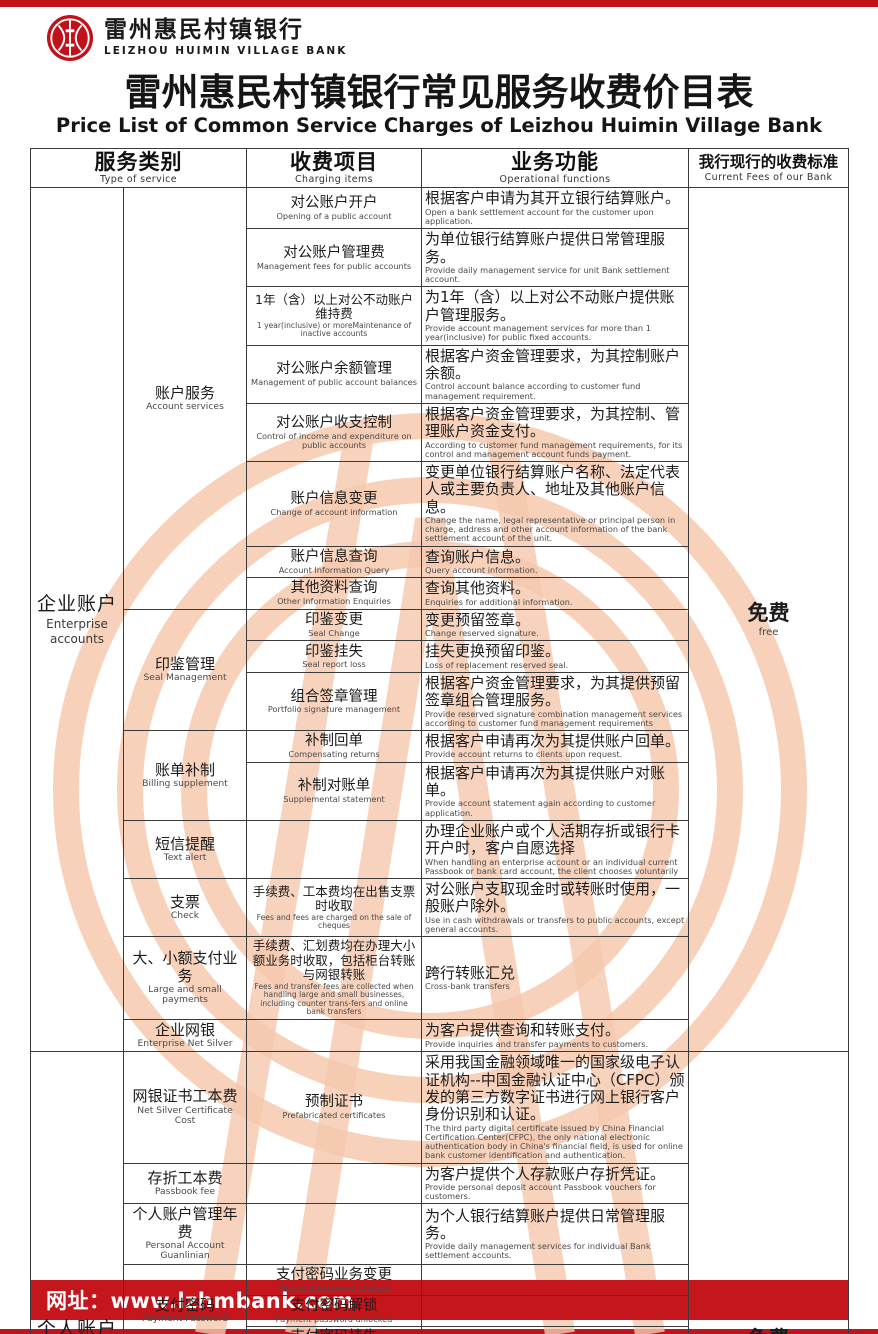  Describe the element at coordinates (334, 754) in the screenshot. I see `charging-item-en: Compensating returns` at that location.